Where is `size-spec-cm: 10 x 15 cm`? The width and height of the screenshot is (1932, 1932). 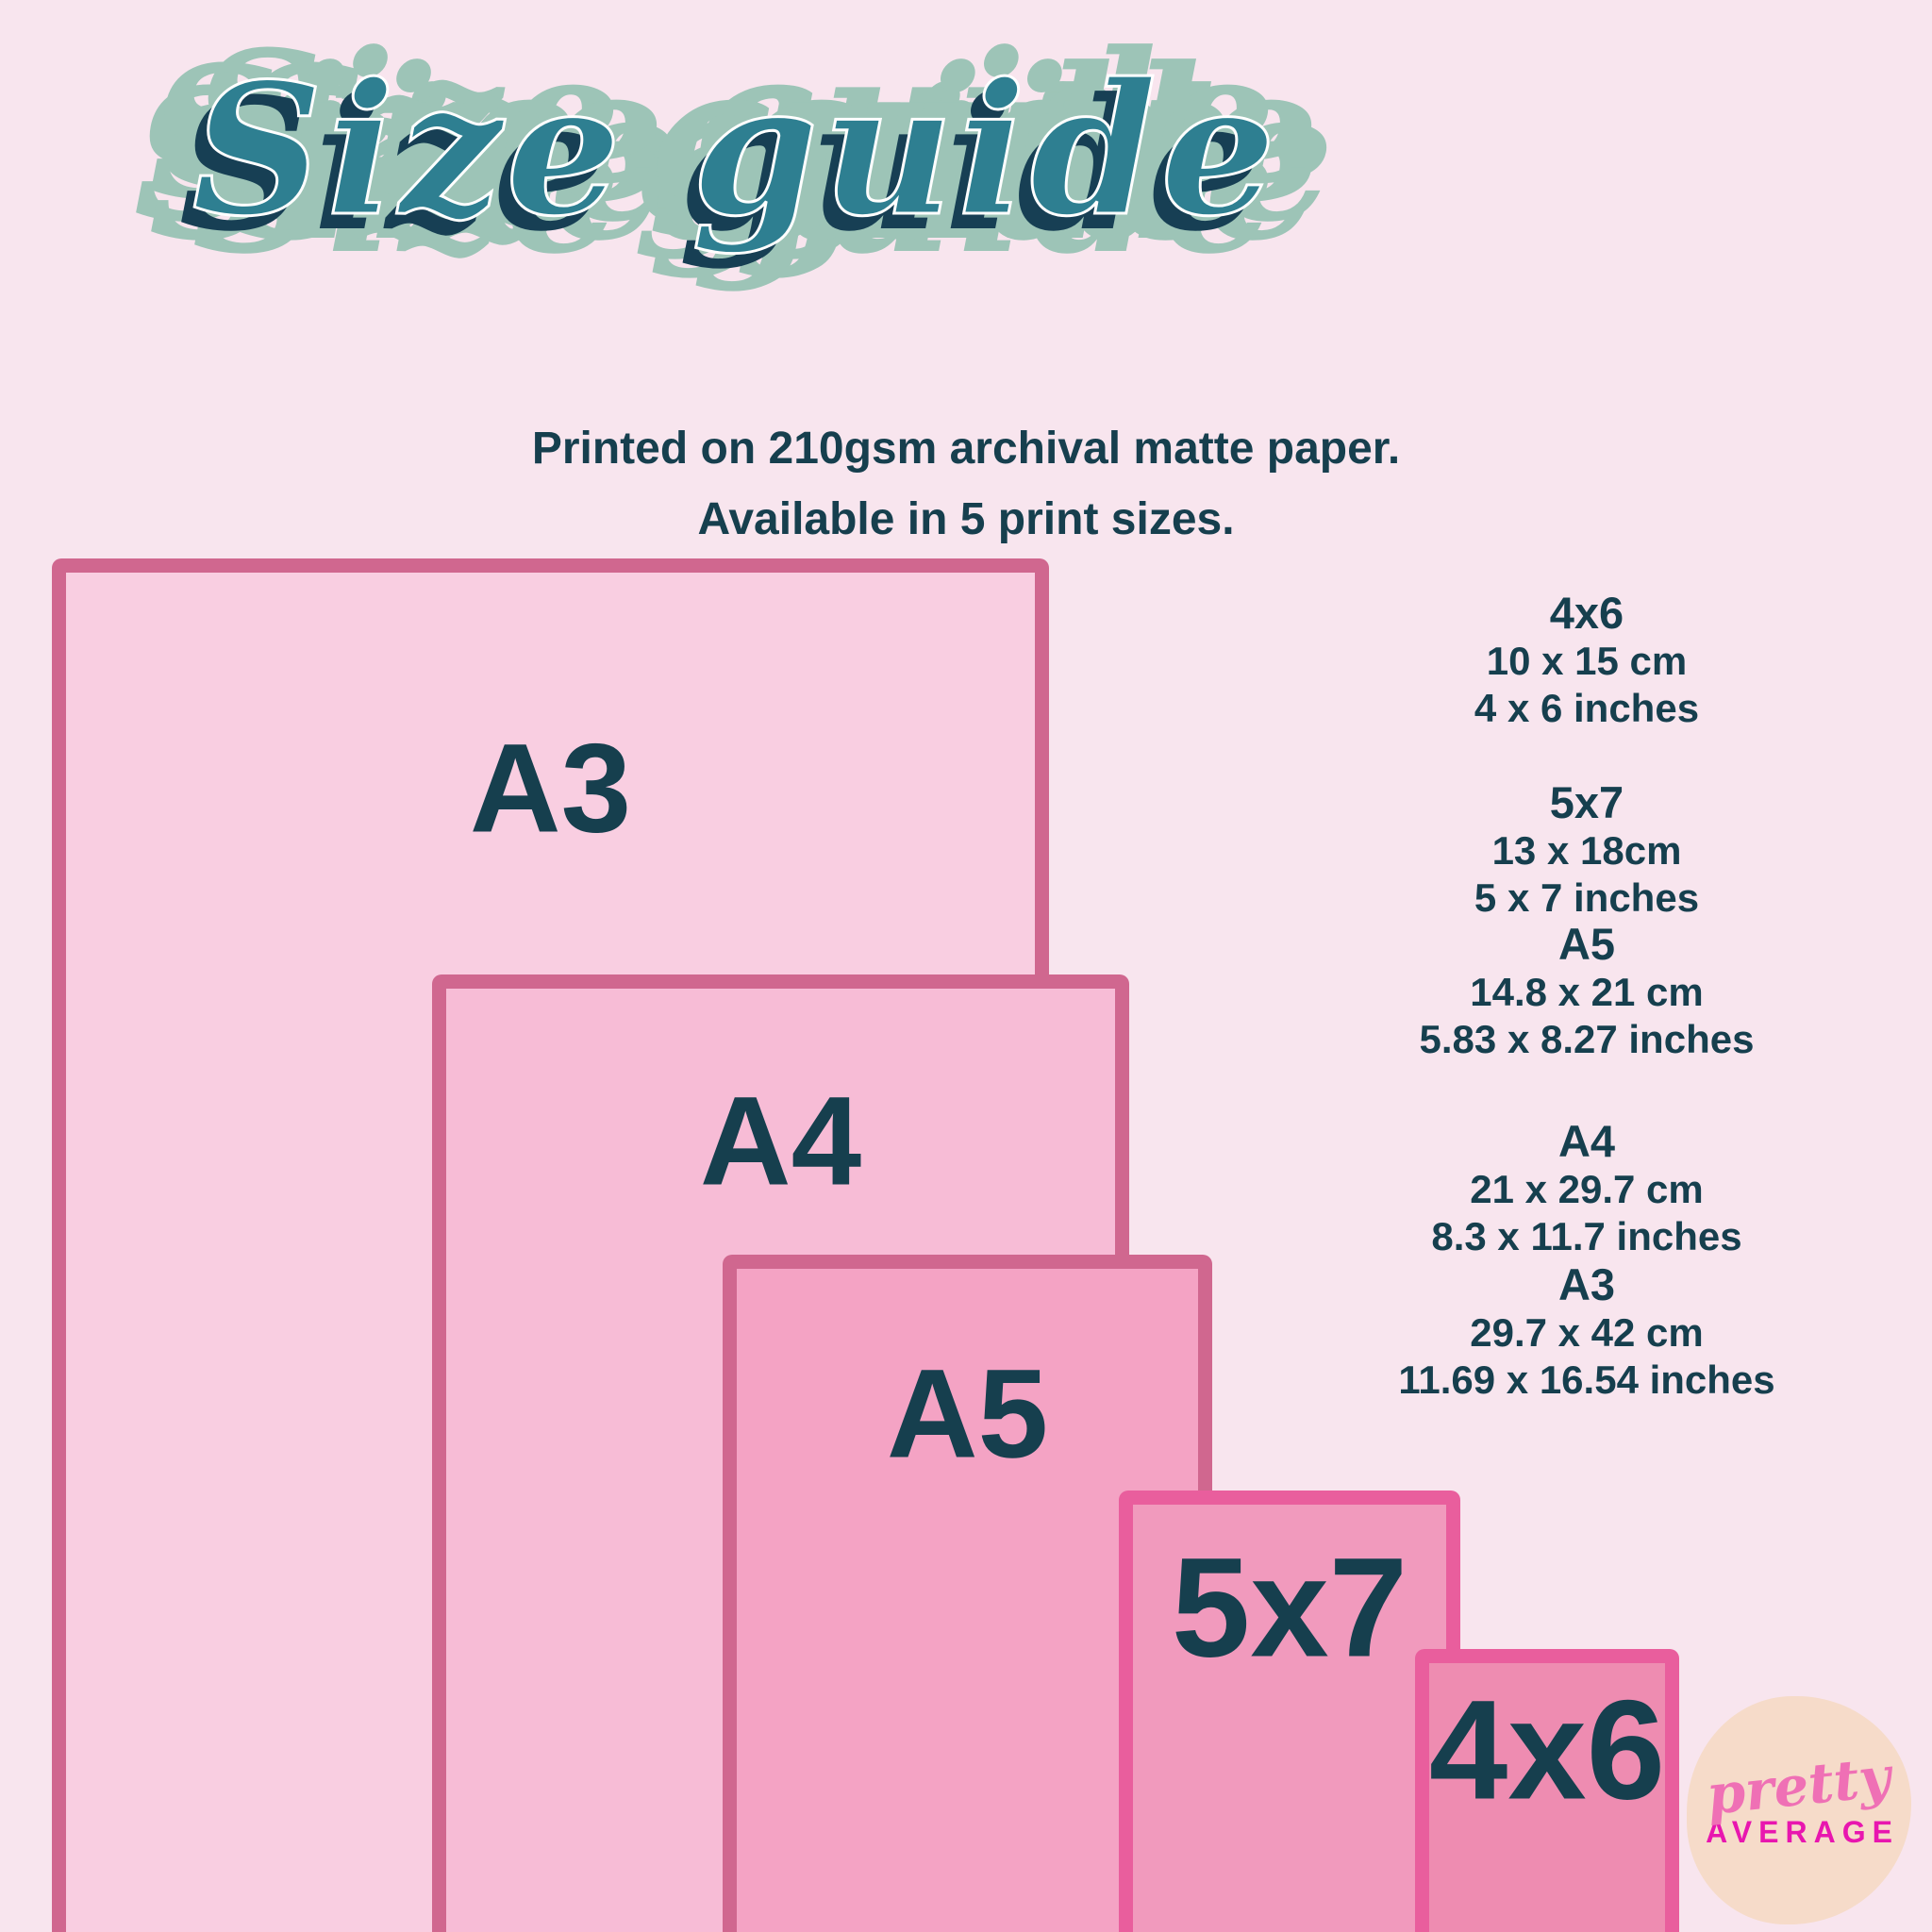
size-spec-cm: 10 x 15 cm is located at coordinates (1587, 661).